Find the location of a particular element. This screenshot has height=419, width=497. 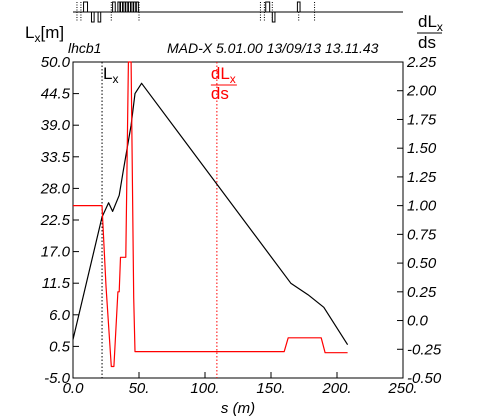

x-tick-label: 100. is located at coordinates (204, 388).